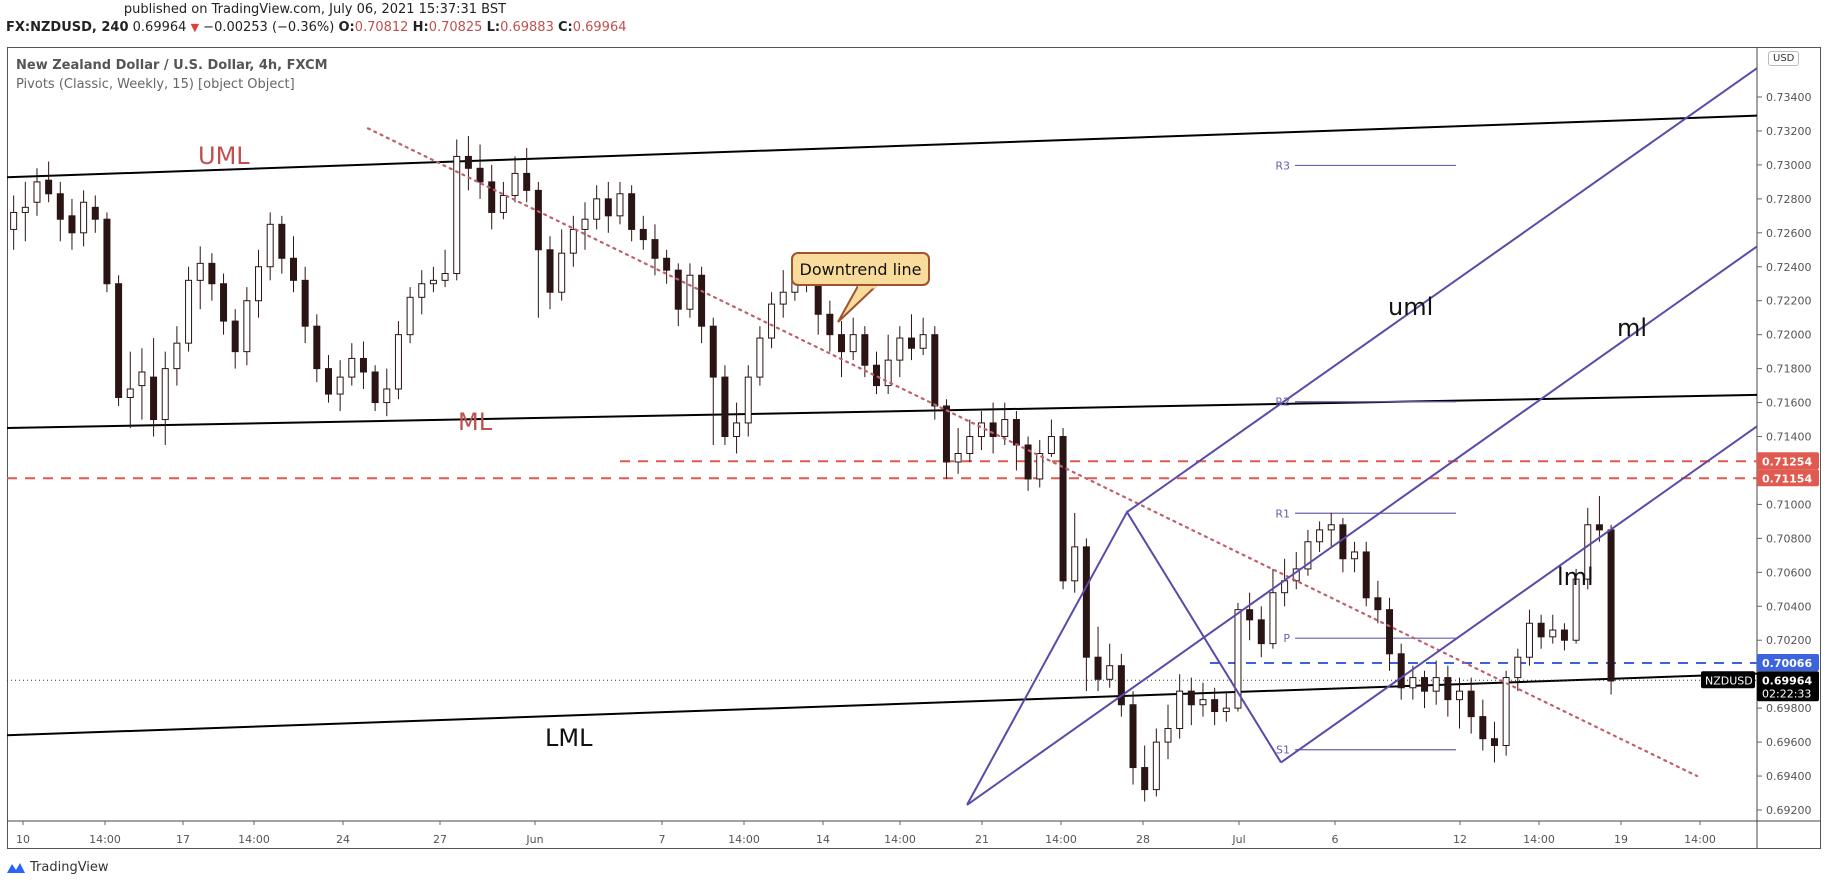  I want to click on channel-line-ml, so click(882, 411).